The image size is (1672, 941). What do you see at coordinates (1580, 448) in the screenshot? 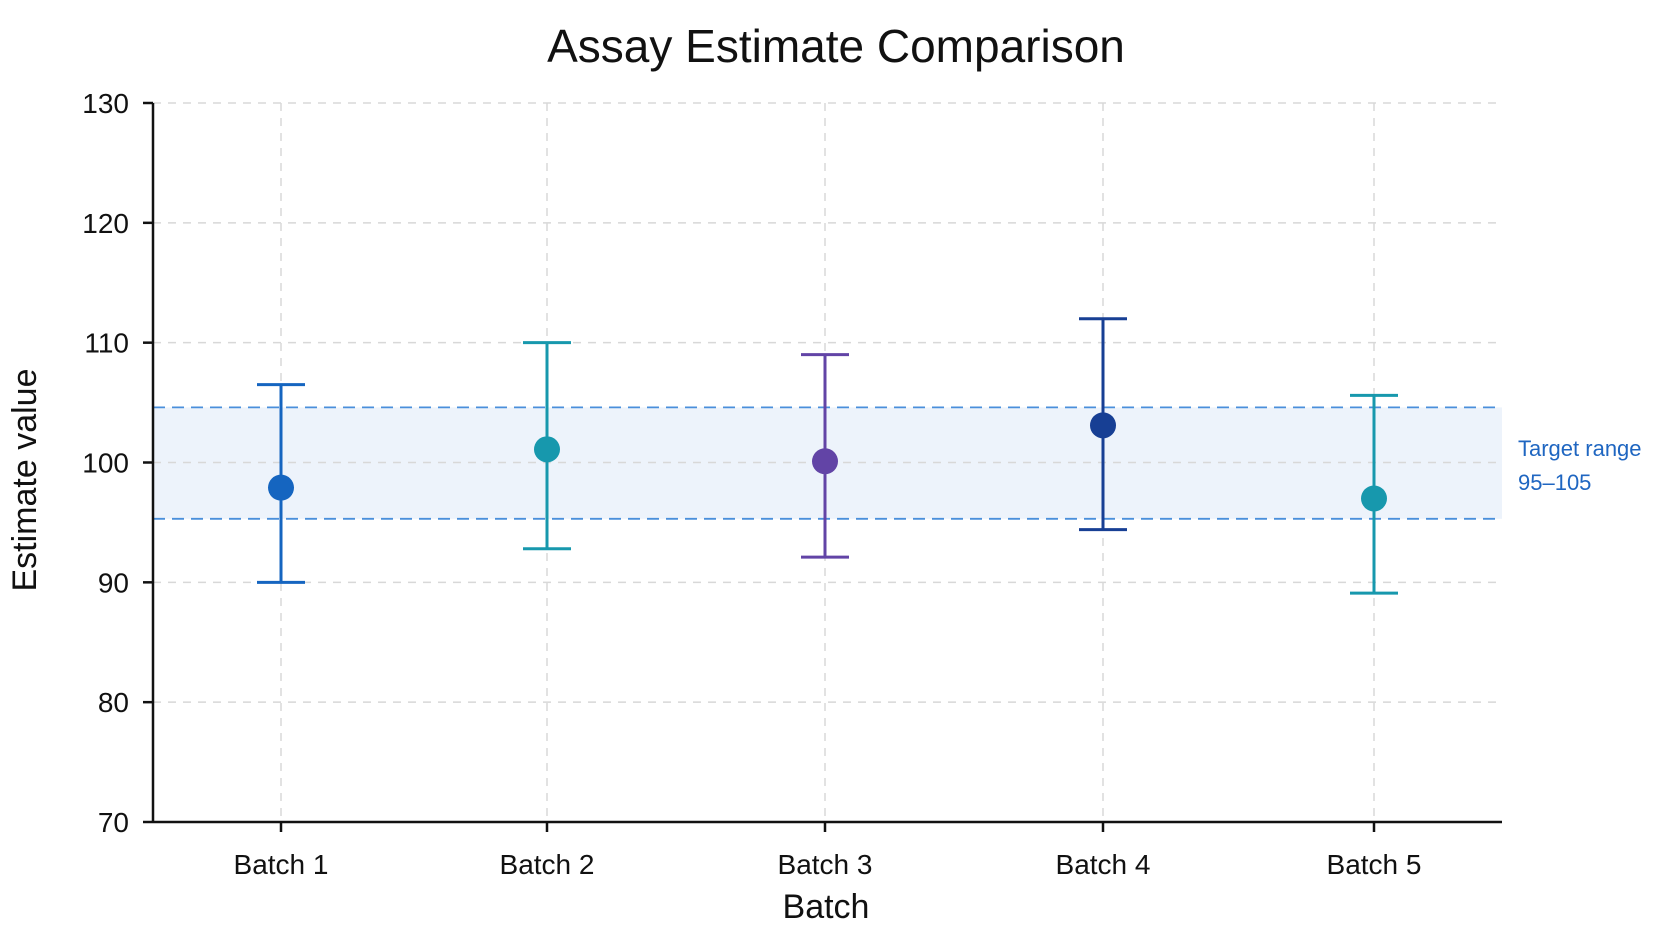
I see `target-range-label-line1: Target range` at bounding box center [1580, 448].